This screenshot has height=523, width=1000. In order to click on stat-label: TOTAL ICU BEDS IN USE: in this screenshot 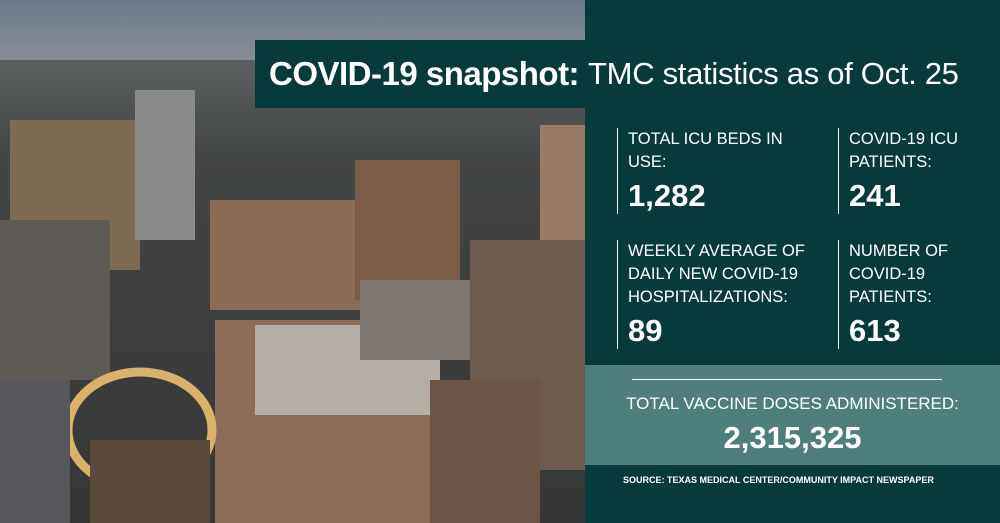, I will do `click(705, 150)`.